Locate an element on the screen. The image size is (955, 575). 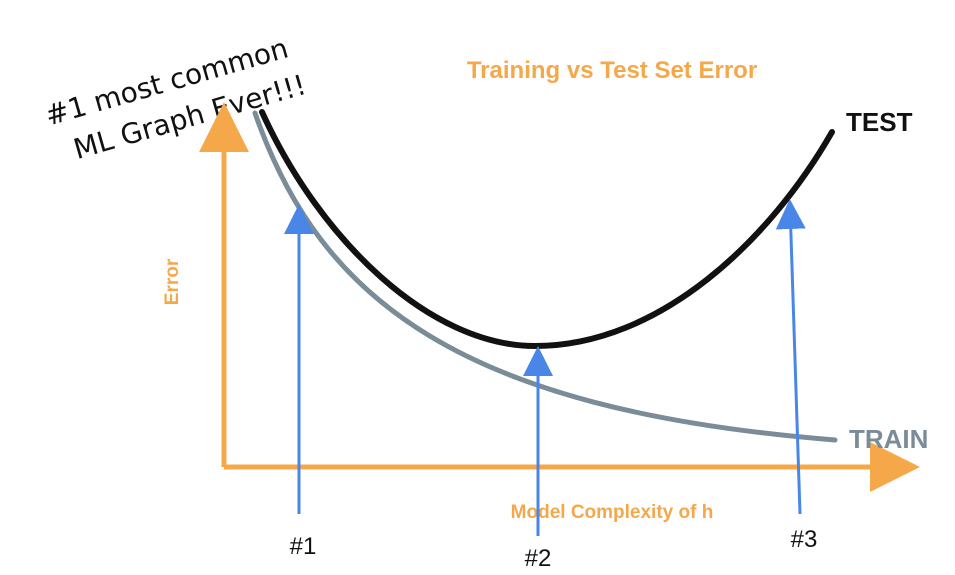
test-curve-label: TEST is located at coordinates (879, 122).